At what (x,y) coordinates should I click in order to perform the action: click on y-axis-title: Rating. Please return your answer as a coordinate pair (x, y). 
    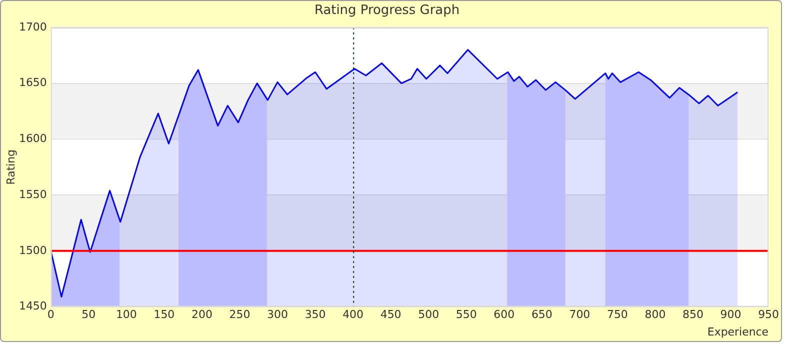
    Looking at the image, I should click on (11, 167).